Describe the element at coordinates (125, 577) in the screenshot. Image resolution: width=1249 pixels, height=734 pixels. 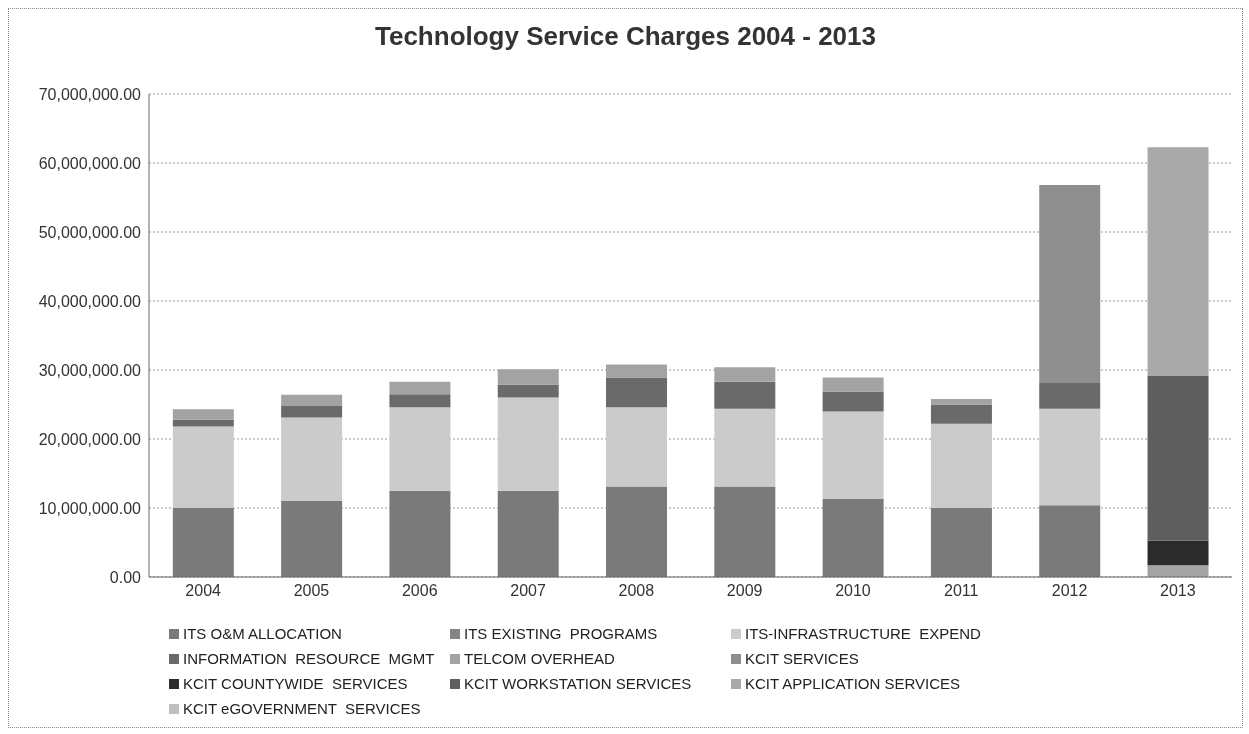
I see `y-tick-label: 0.00` at that location.